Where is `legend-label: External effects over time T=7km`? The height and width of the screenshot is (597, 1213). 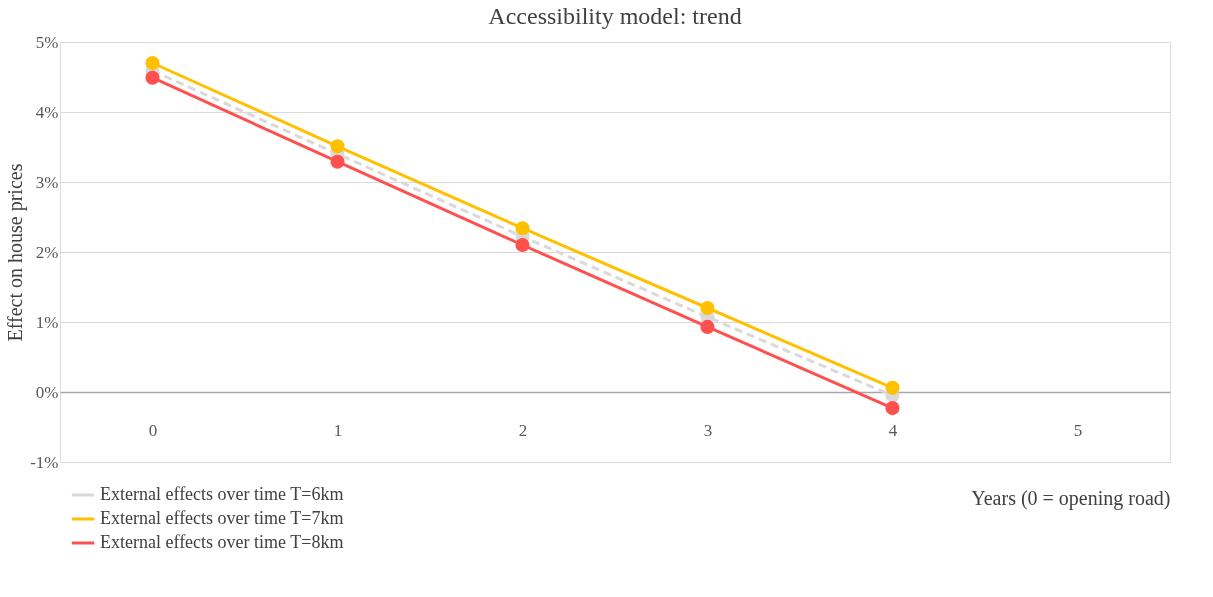 legend-label: External effects over time T=7km is located at coordinates (222, 518).